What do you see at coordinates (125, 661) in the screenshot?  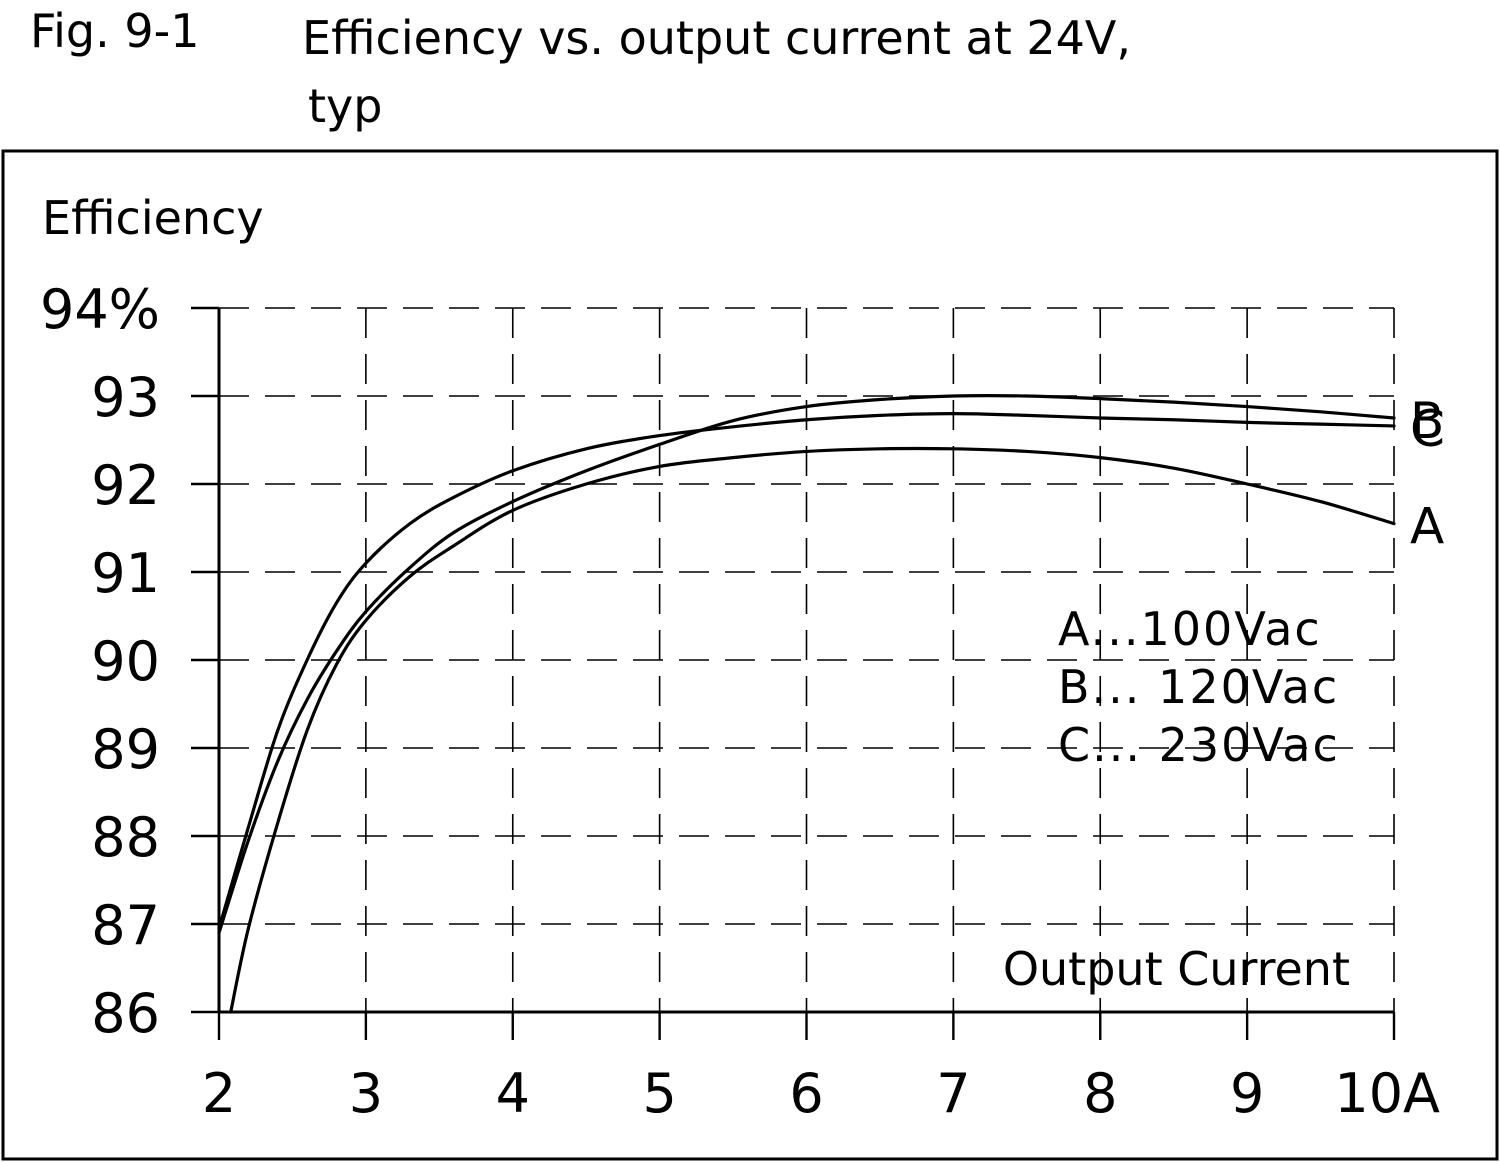 I see `y-tick-label: 90` at bounding box center [125, 661].